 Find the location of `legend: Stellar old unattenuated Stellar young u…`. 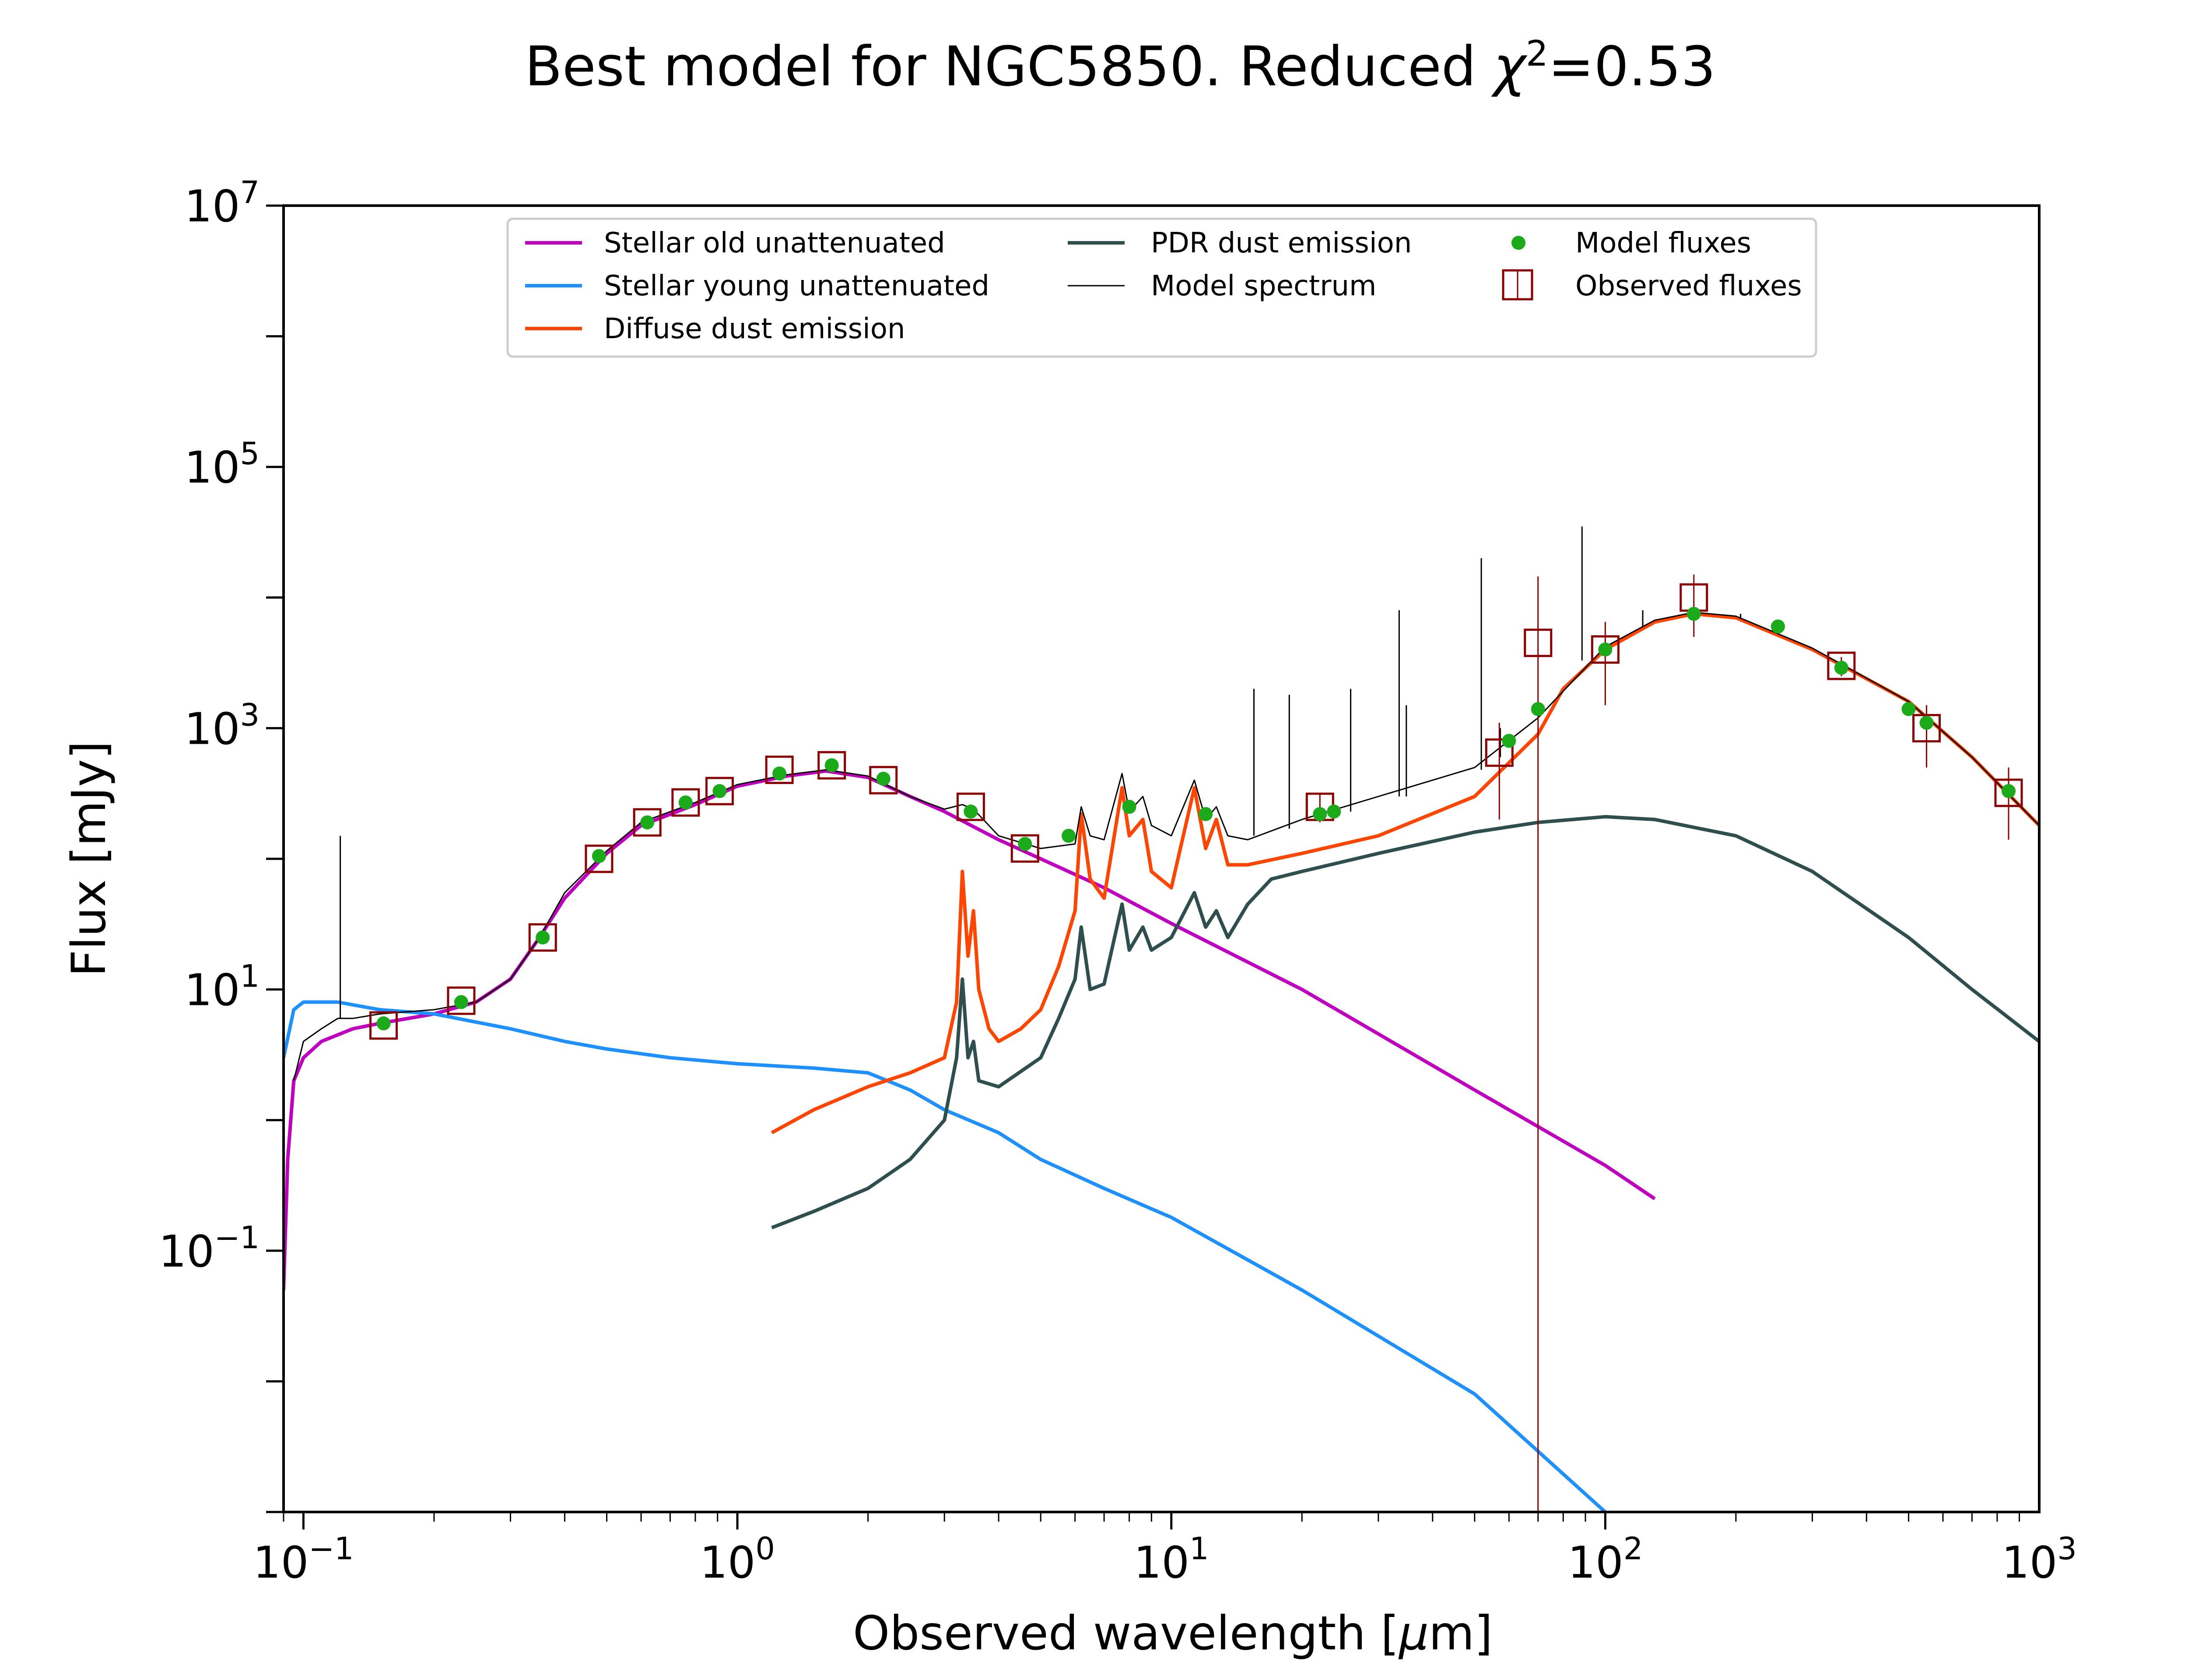

legend: Stellar old unattenuated Stellar young u… is located at coordinates (1161, 287).